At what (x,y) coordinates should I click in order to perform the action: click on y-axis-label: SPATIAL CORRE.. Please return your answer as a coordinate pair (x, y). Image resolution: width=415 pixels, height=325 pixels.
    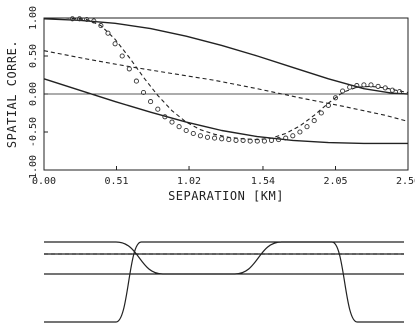
    Looking at the image, I should click on (12, 94).